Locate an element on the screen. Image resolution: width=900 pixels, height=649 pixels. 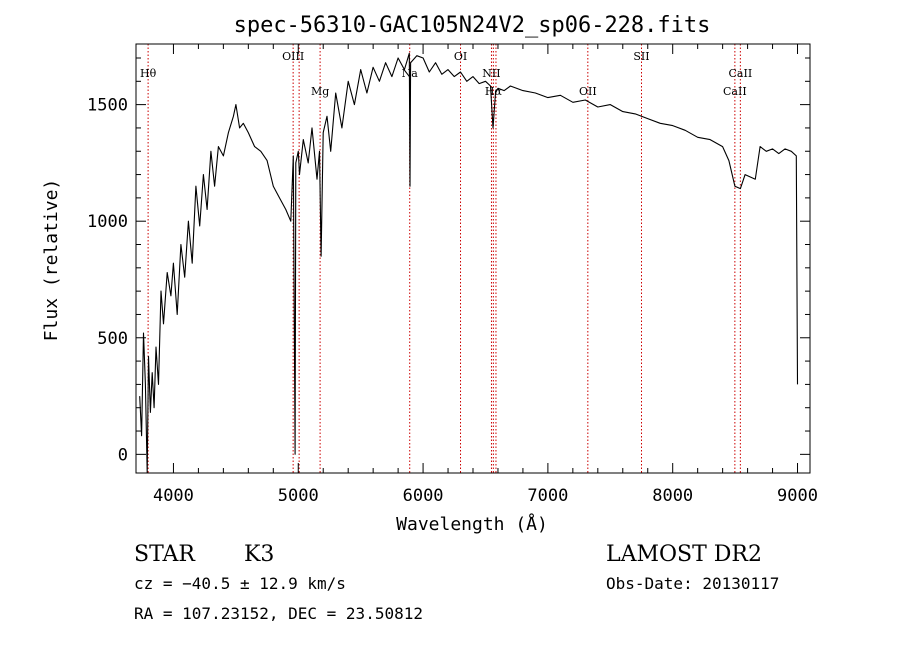
line-label-3: Mg is located at coordinates (320, 91).